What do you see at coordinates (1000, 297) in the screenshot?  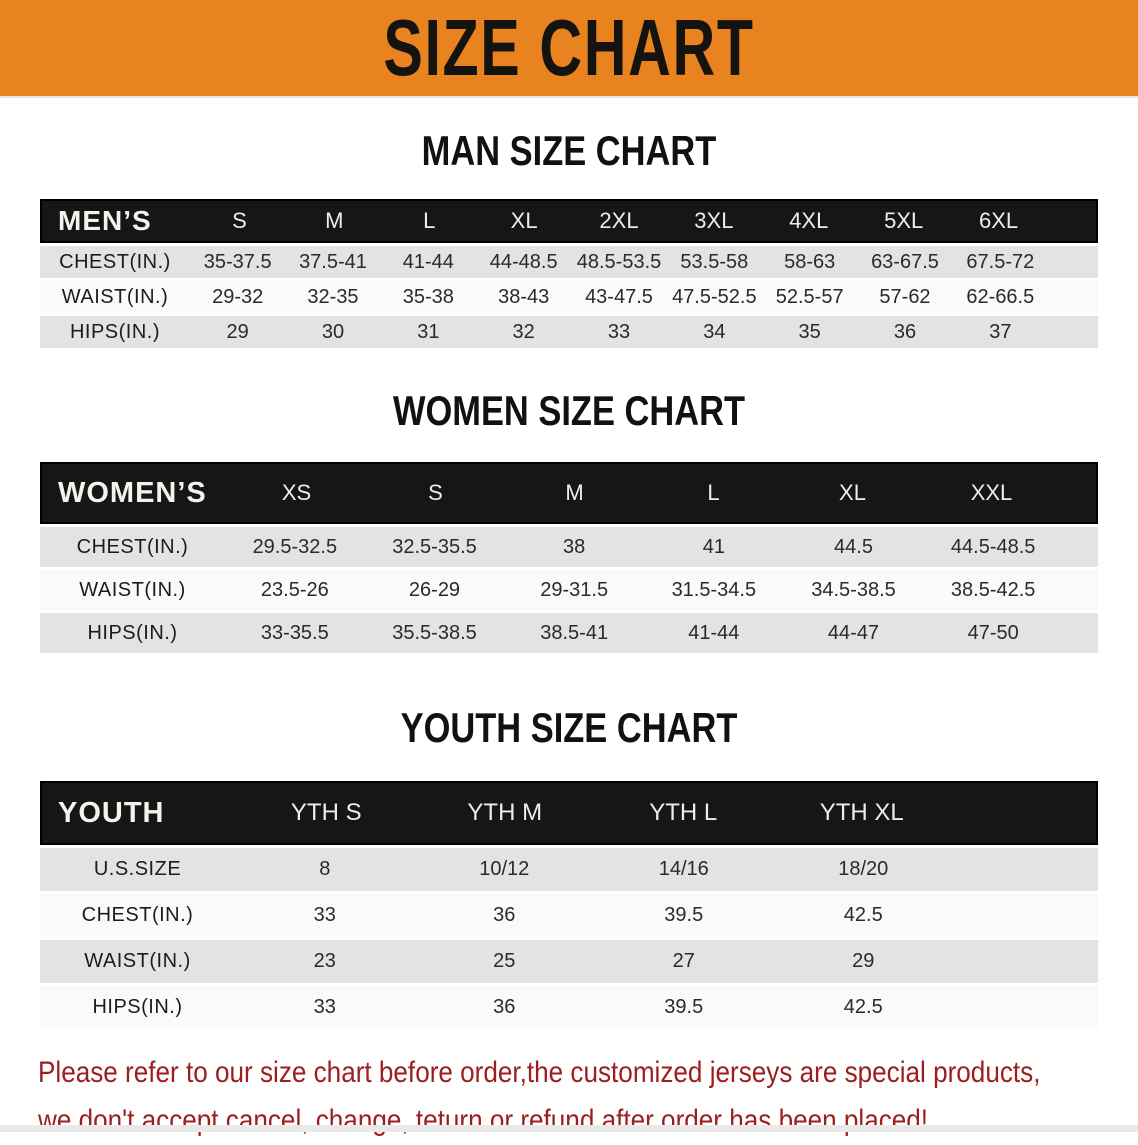 I see `cell-value: 62-66.5` at bounding box center [1000, 297].